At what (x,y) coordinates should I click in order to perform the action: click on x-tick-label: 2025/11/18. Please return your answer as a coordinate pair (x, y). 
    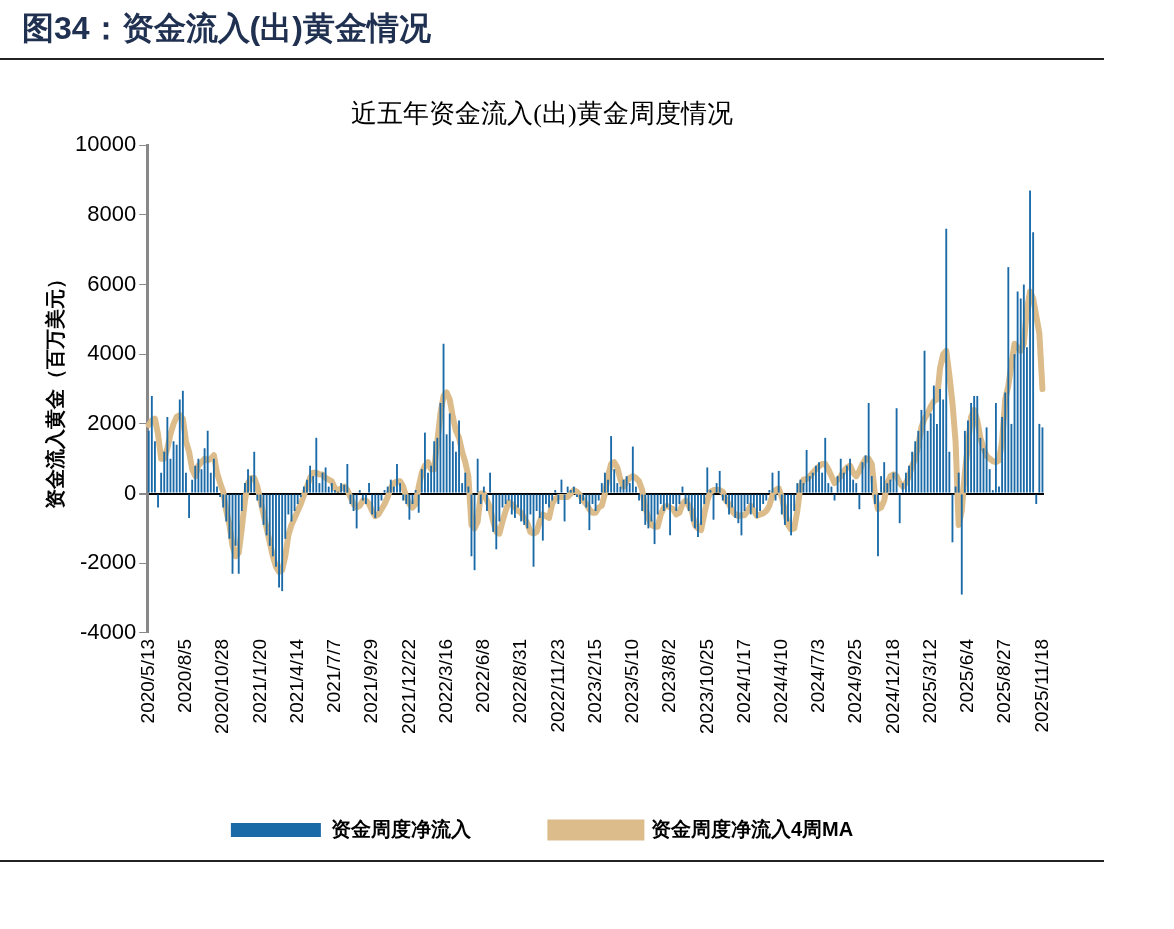
    Looking at the image, I should click on (1041, 685).